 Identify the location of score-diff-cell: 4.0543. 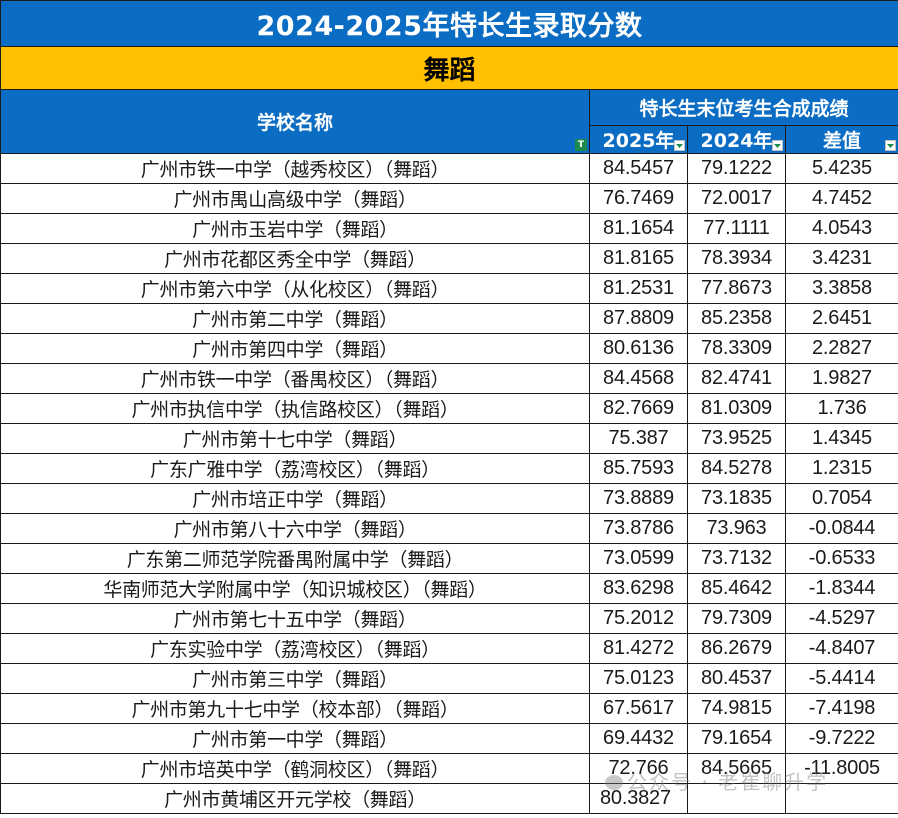
(841, 228).